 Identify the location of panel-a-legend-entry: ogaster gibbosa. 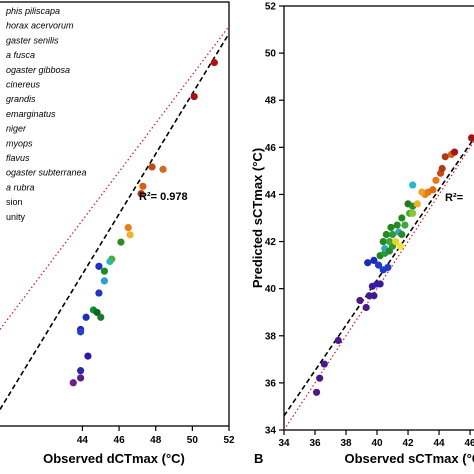
(38, 70).